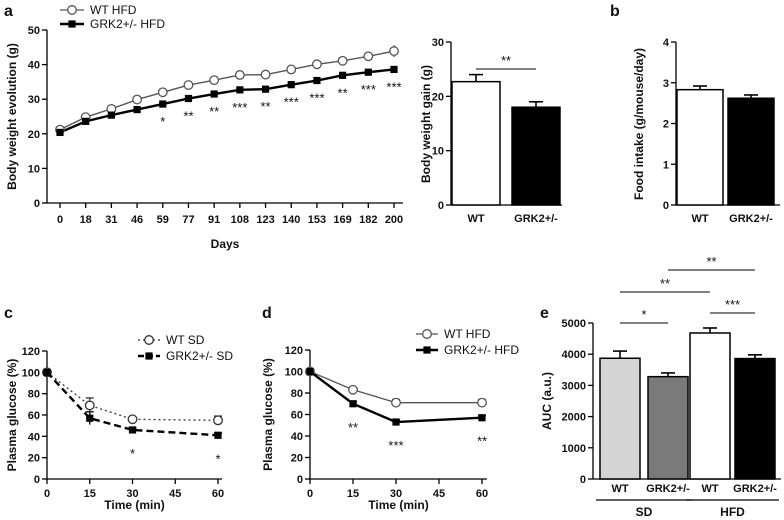 Image resolution: width=784 pixels, height=520 pixels. Describe the element at coordinates (574, 355) in the screenshot. I see `y-tick-label: 4000` at that location.